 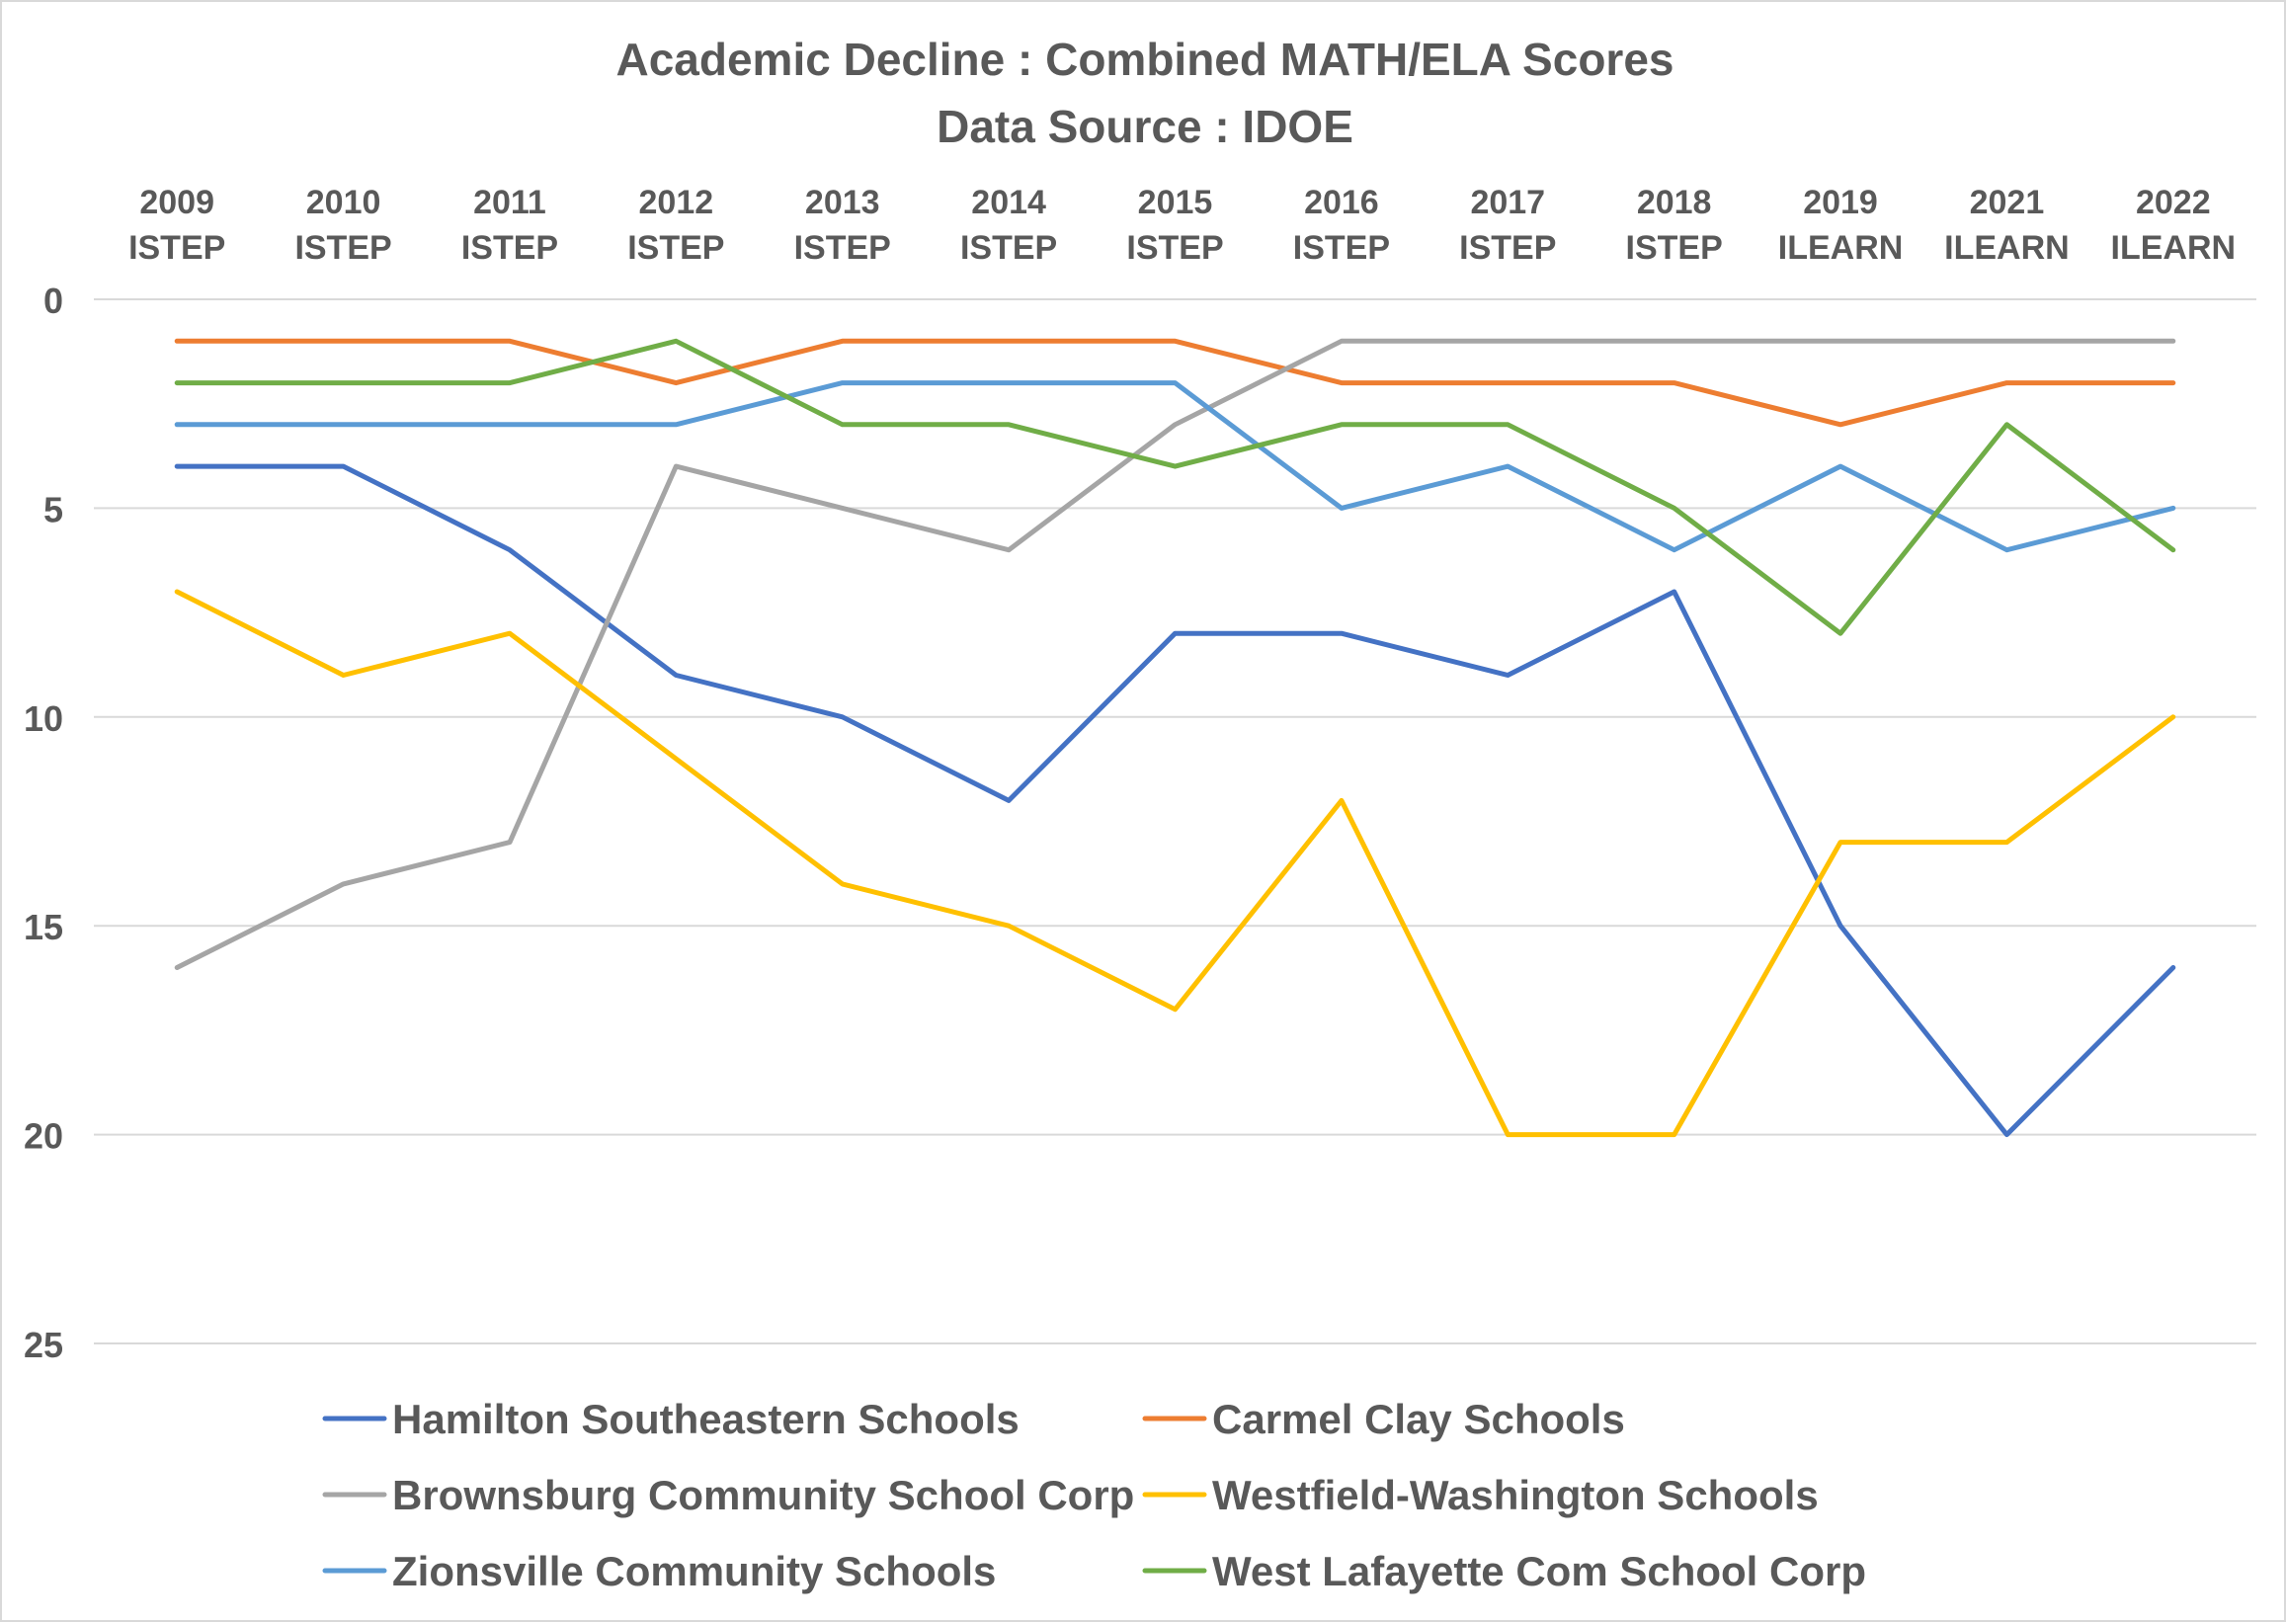 I want to click on x-tick-year: 2021, so click(x=2007, y=202).